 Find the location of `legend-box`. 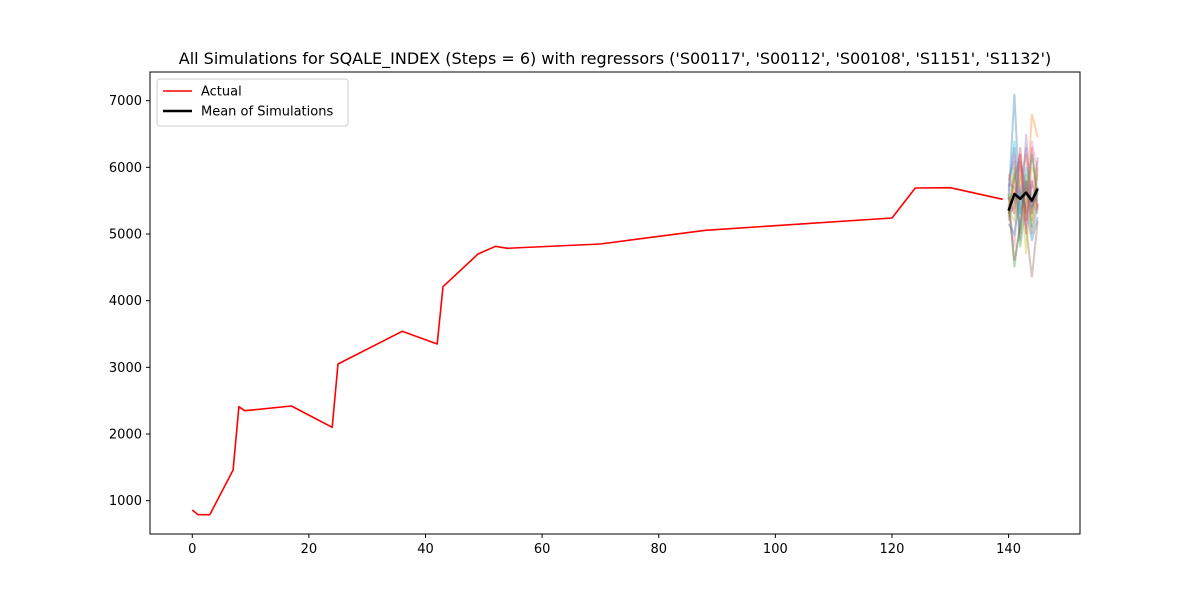

legend-box is located at coordinates (252, 102).